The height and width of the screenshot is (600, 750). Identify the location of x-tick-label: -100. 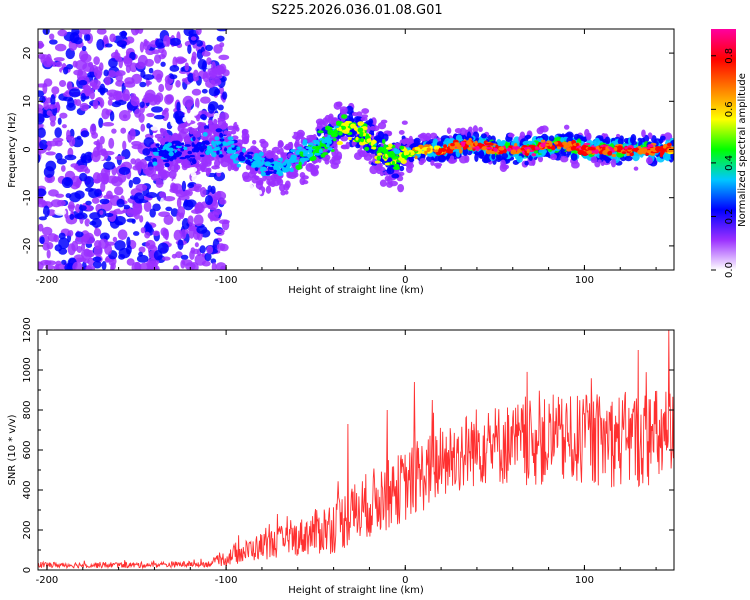
(226, 280).